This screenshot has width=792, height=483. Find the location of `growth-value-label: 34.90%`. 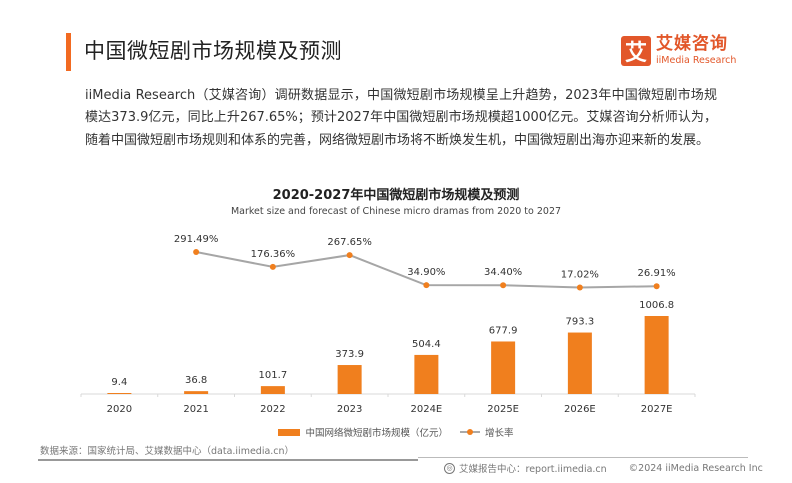

growth-value-label: 34.90% is located at coordinates (426, 272).